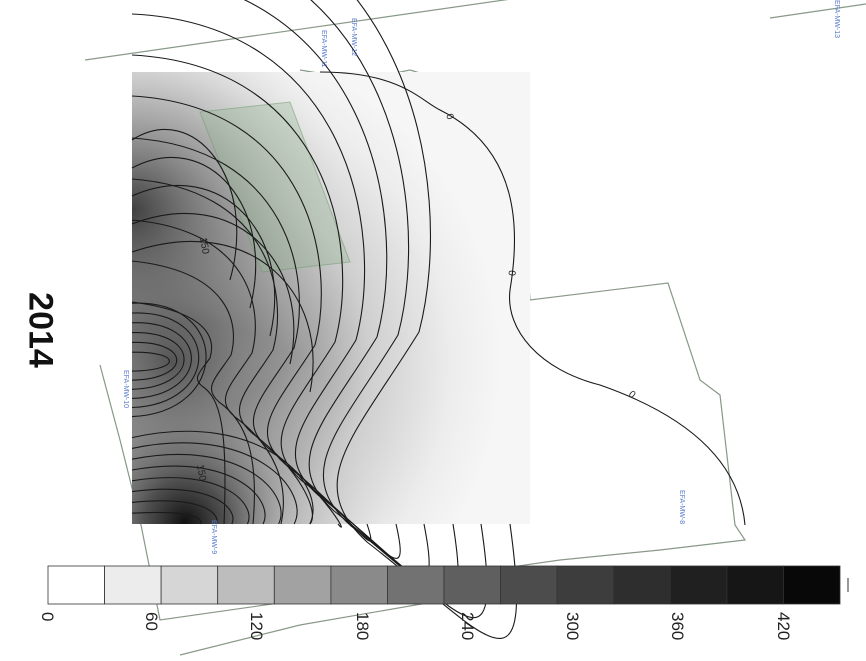  What do you see at coordinates (256, 626) in the screenshot?
I see `legend-tick-label: 120` at bounding box center [256, 626].